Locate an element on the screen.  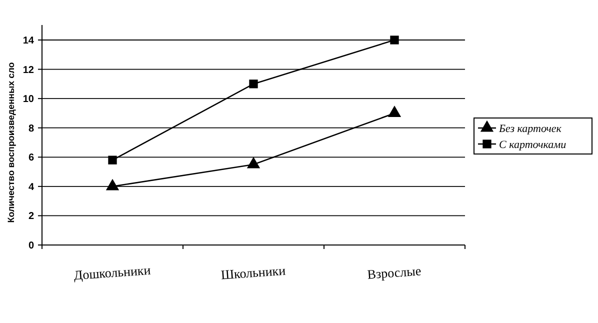
x-tick-label: Дошкольники is located at coordinates (112, 272).